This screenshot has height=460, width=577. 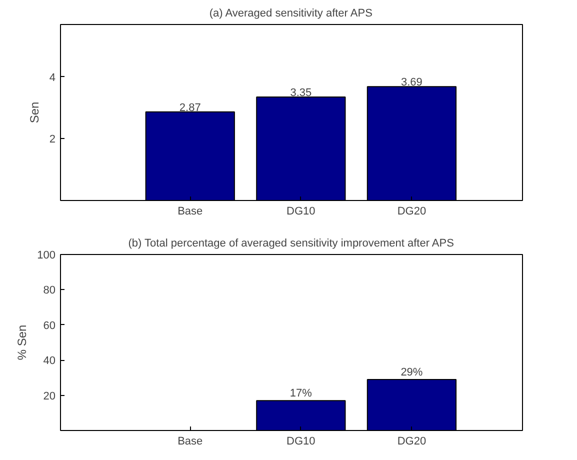 What do you see at coordinates (190, 108) in the screenshot?
I see `data-label: 2.87` at bounding box center [190, 108].